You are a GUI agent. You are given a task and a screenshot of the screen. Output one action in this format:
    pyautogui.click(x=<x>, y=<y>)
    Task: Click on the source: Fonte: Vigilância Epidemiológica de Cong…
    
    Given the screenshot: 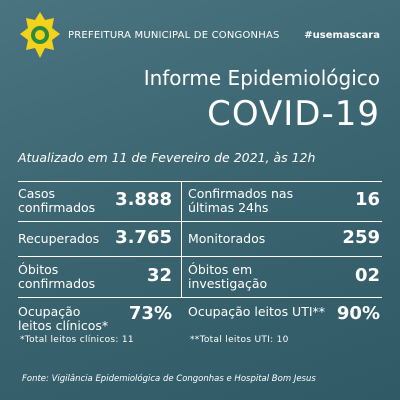 What is the action you would take?
    pyautogui.click(x=169, y=379)
    